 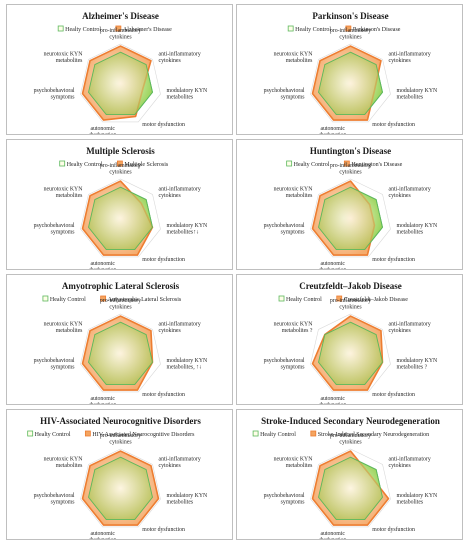 What do you see at coordinates (294, 327) in the screenshot?
I see `axis-label: neurotoxic KYN metabolites ?` at bounding box center [294, 327].